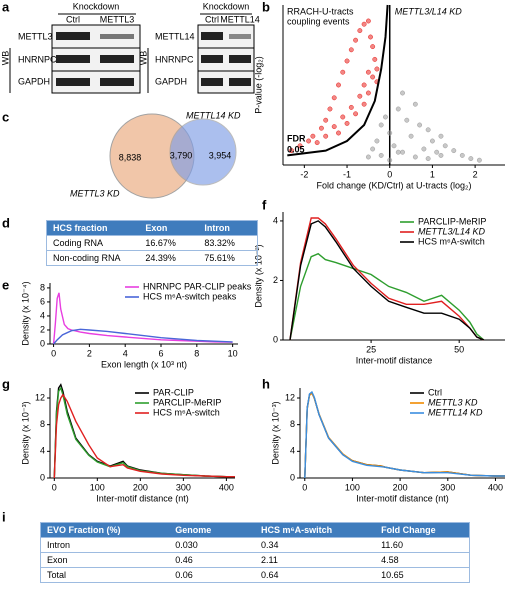 Image resolution: width=513 pixels, height=599 pixels. Describe the element at coordinates (347, 174) in the screenshot. I see `x-tick-label: -1` at that location.